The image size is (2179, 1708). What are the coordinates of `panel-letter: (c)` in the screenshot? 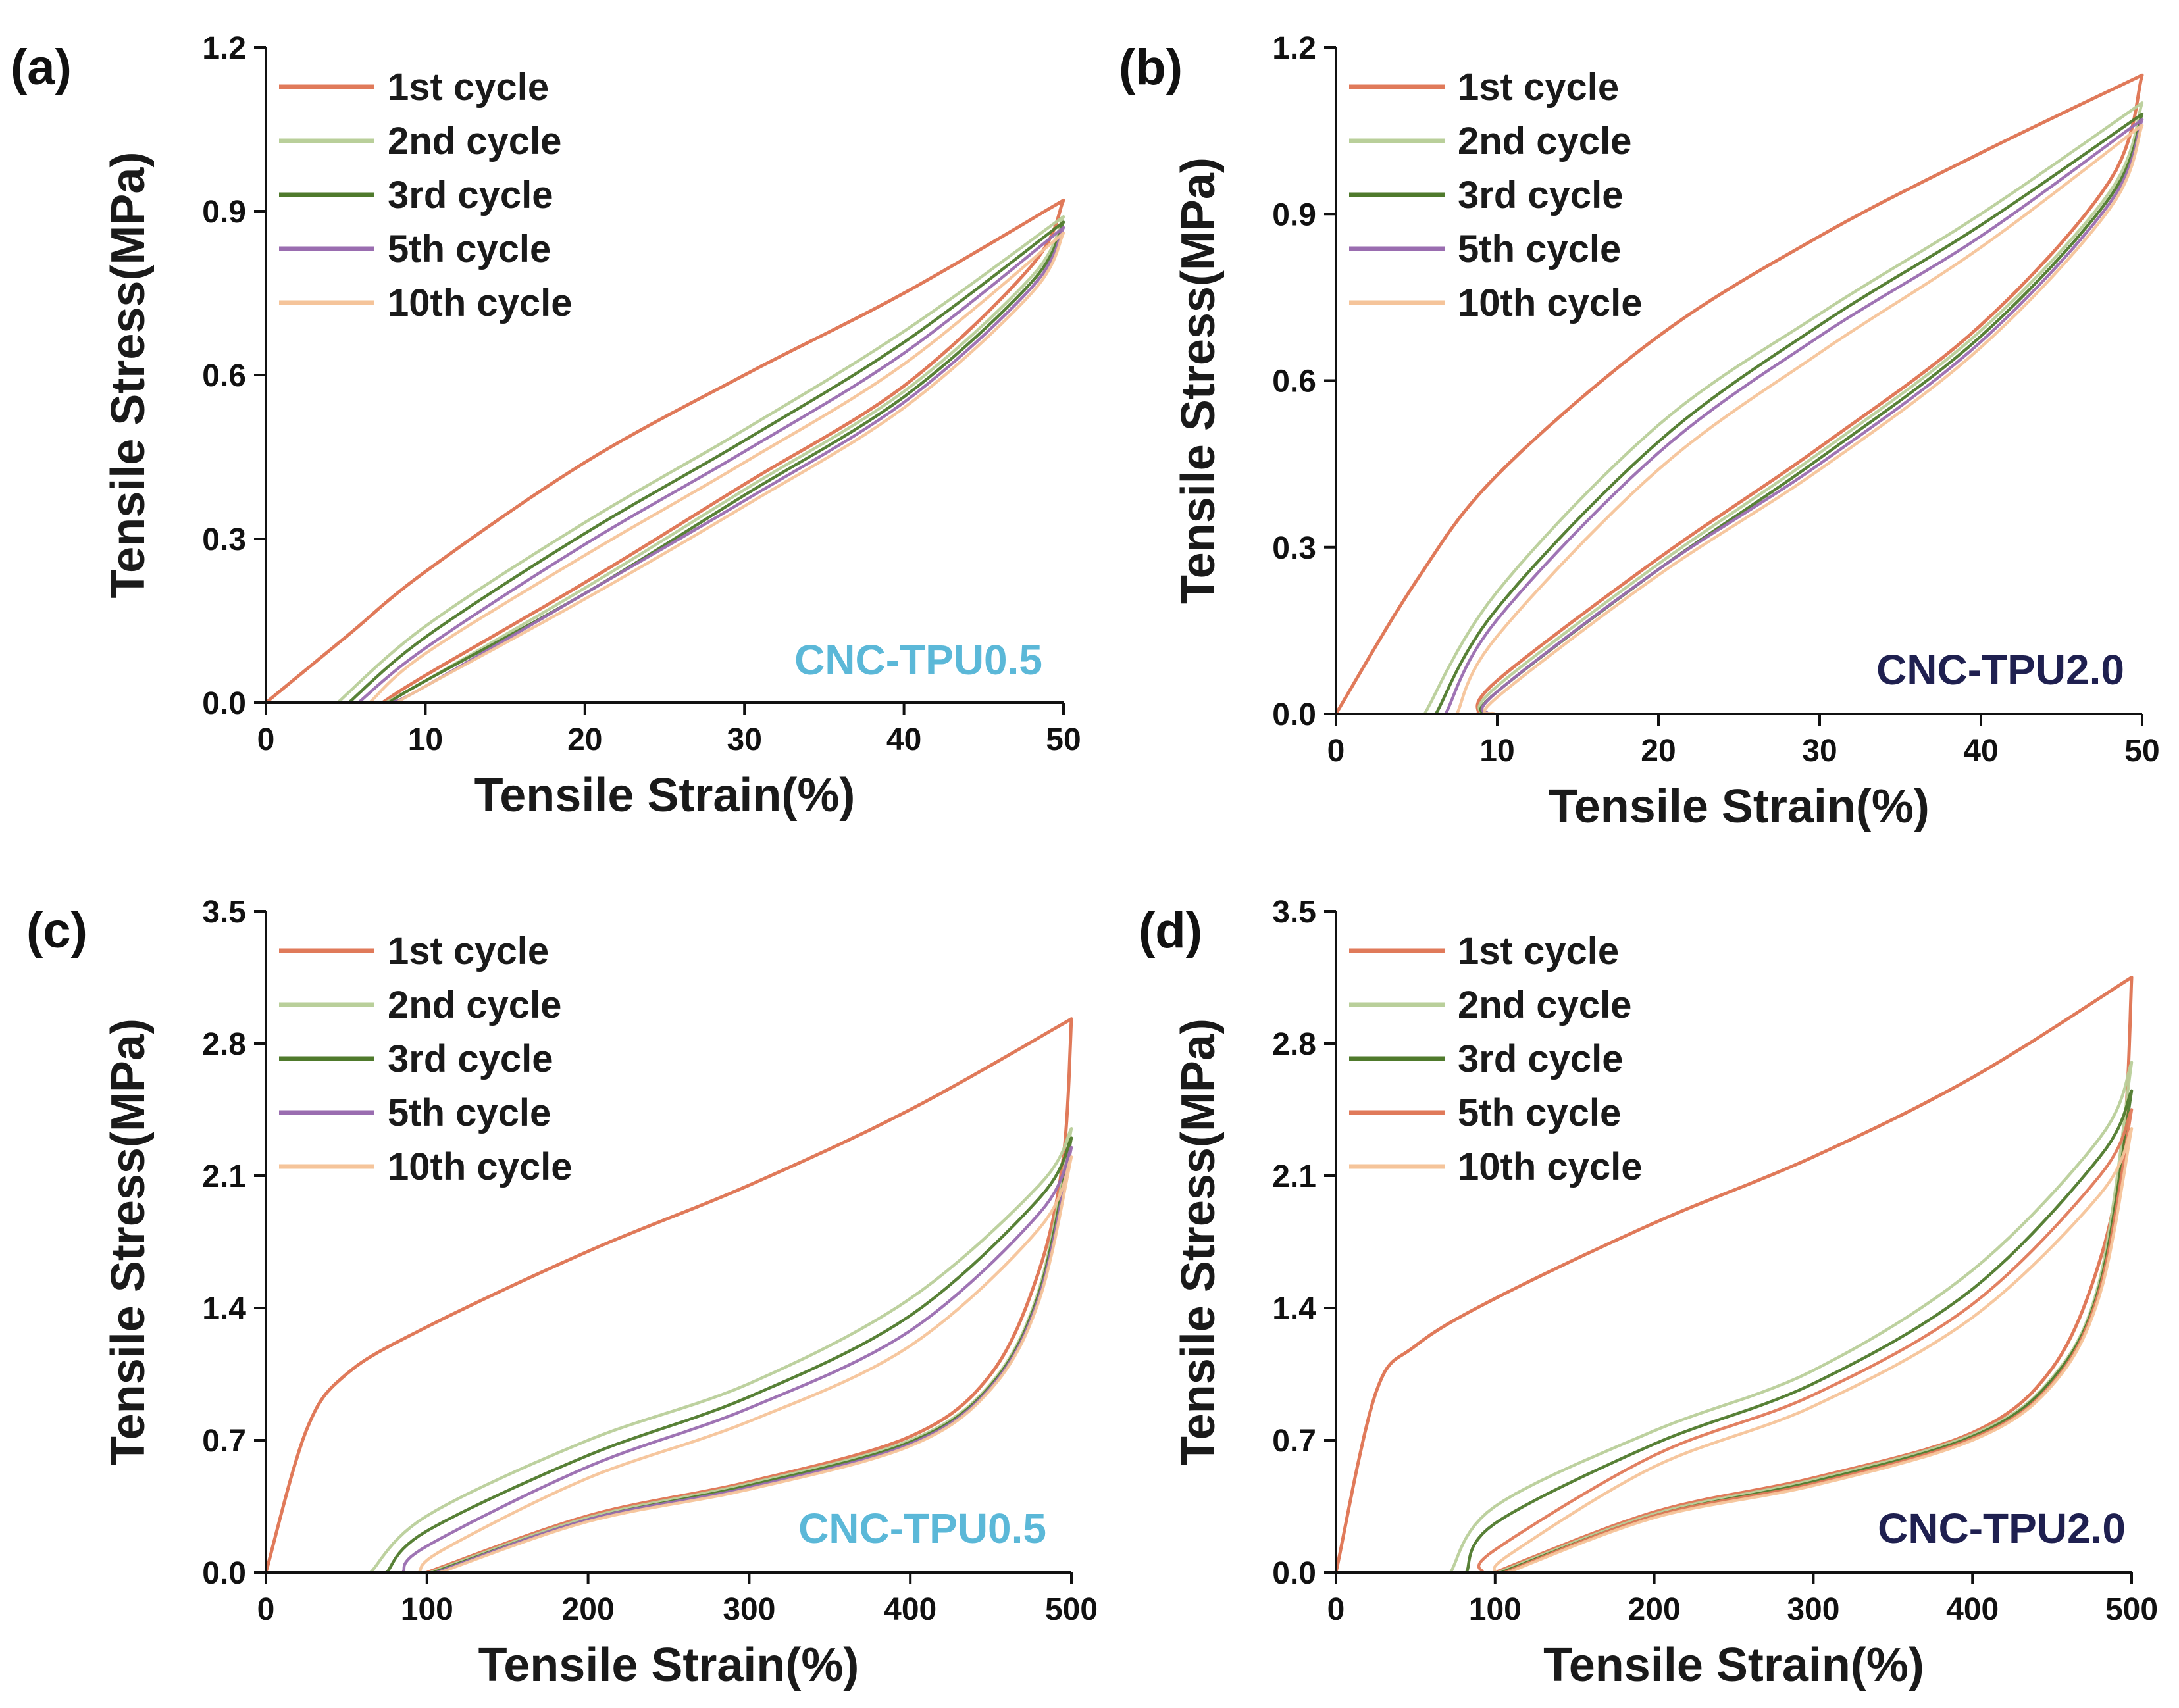 It's located at (57, 931).